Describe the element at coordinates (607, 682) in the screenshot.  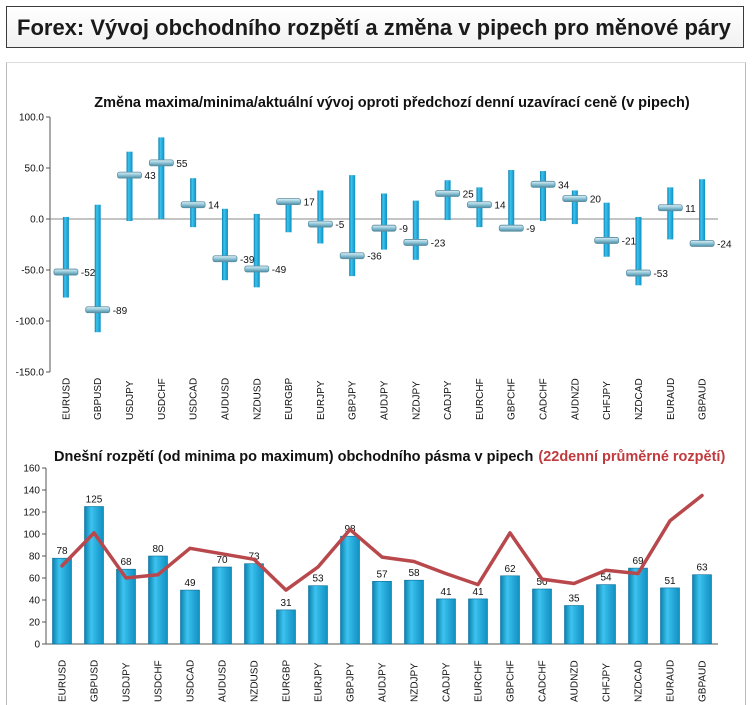
I see `chart2-category-label: CHFJPY` at that location.